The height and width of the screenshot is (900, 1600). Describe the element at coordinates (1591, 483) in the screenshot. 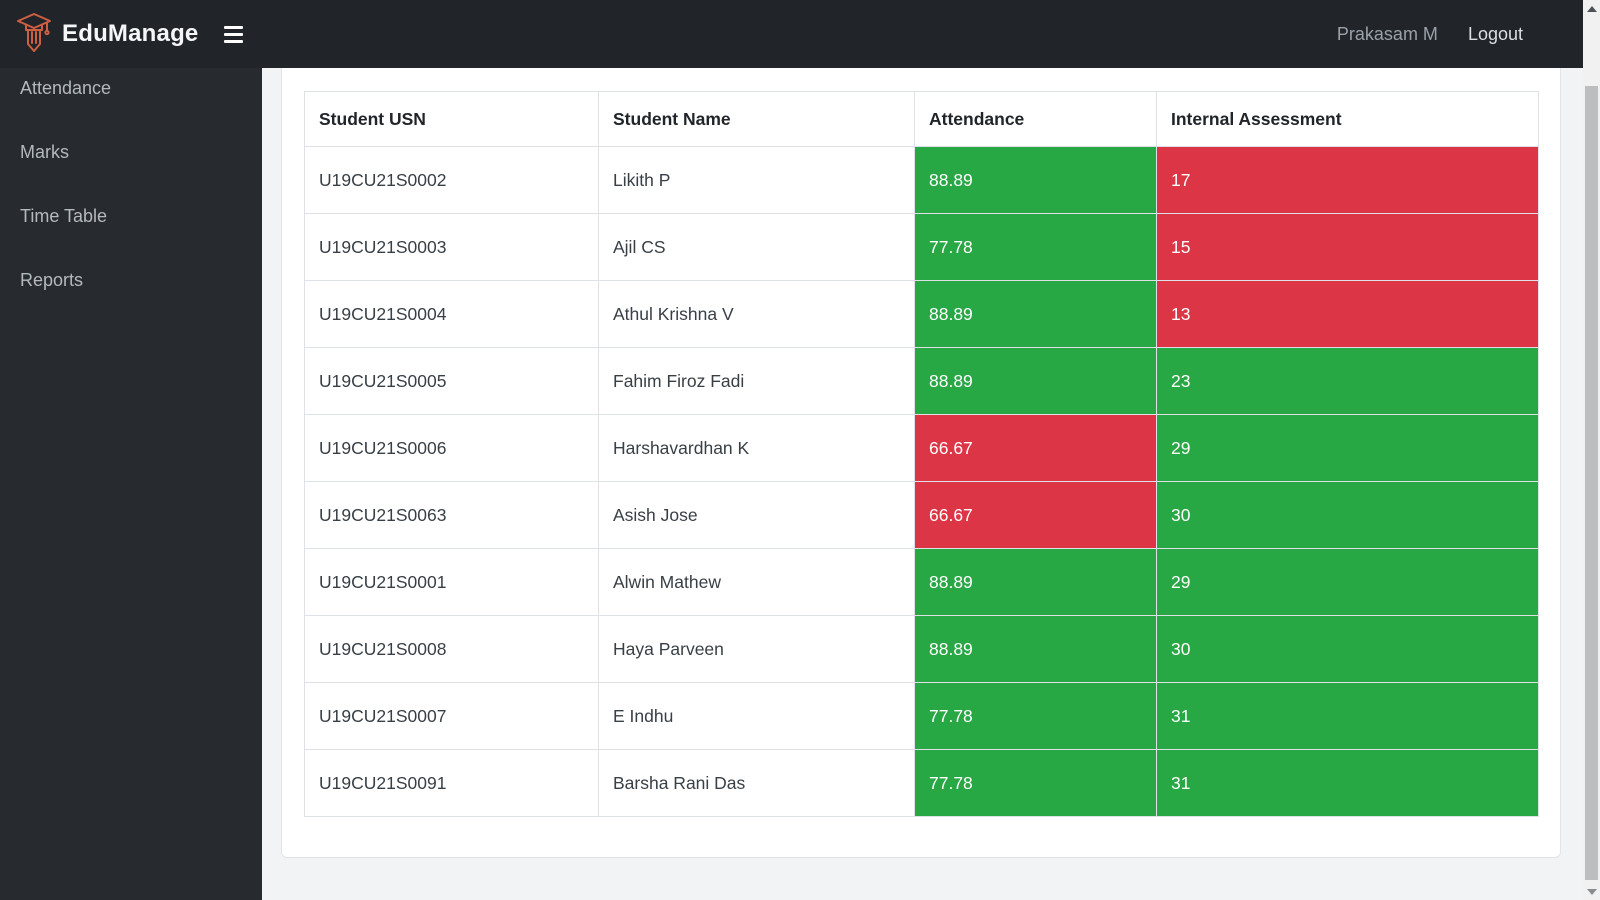

I see `scrollbar-thumb` at that location.